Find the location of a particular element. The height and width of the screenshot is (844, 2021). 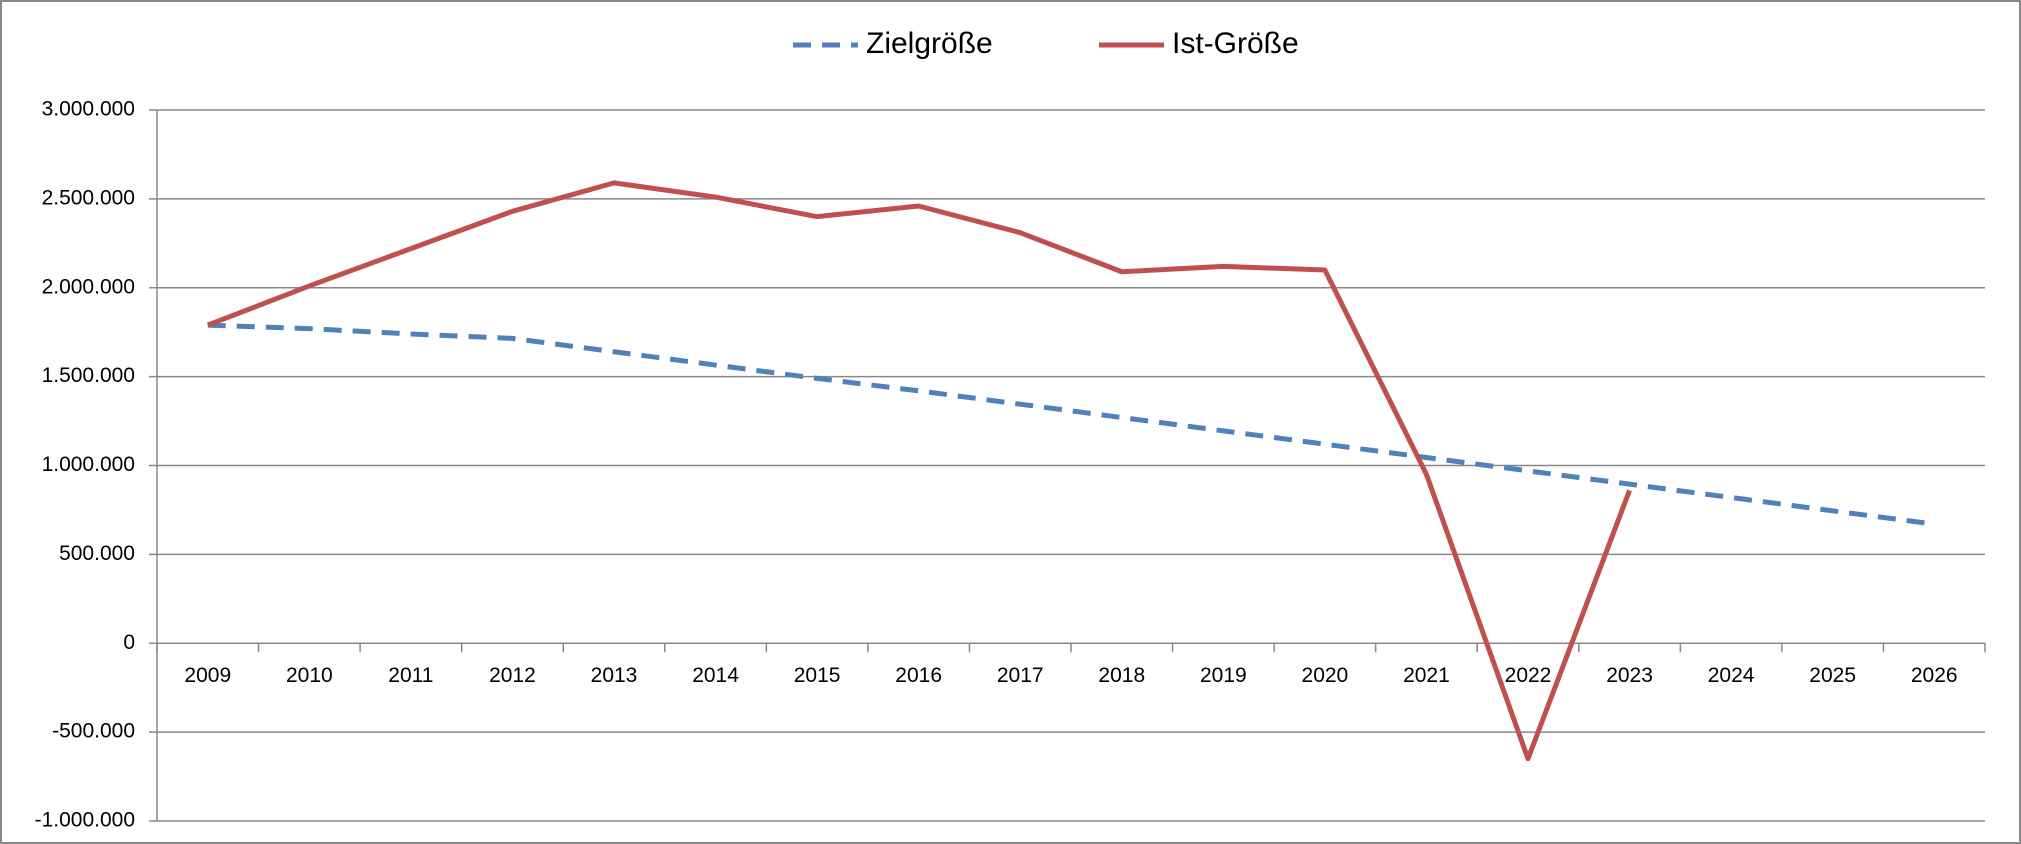

x-tick-label: 2013 is located at coordinates (614, 675).